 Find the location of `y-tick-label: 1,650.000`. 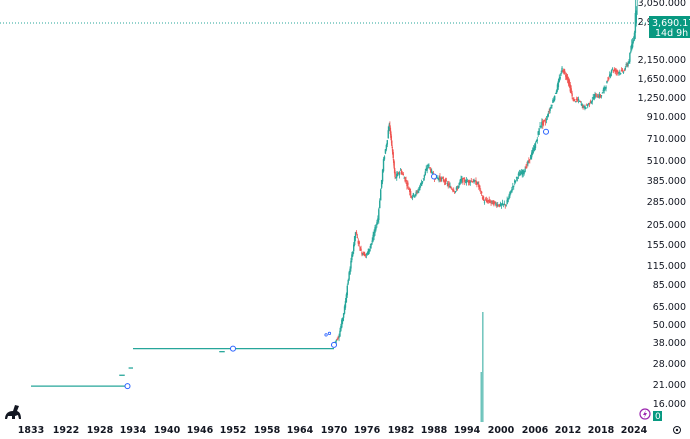

y-tick-label: 1,650.000 is located at coordinates (662, 79).